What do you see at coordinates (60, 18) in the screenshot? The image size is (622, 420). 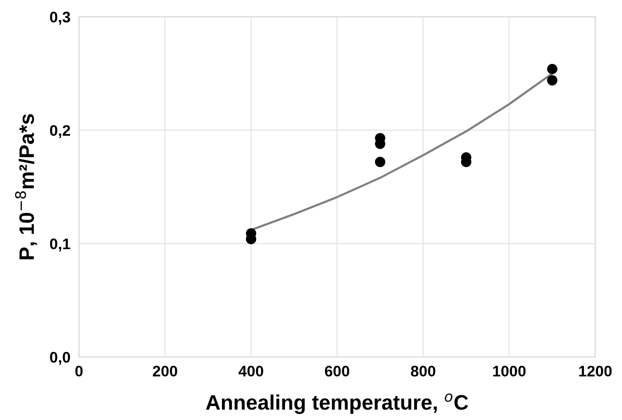 I see `y-tick-label: 0,3` at bounding box center [60, 18].